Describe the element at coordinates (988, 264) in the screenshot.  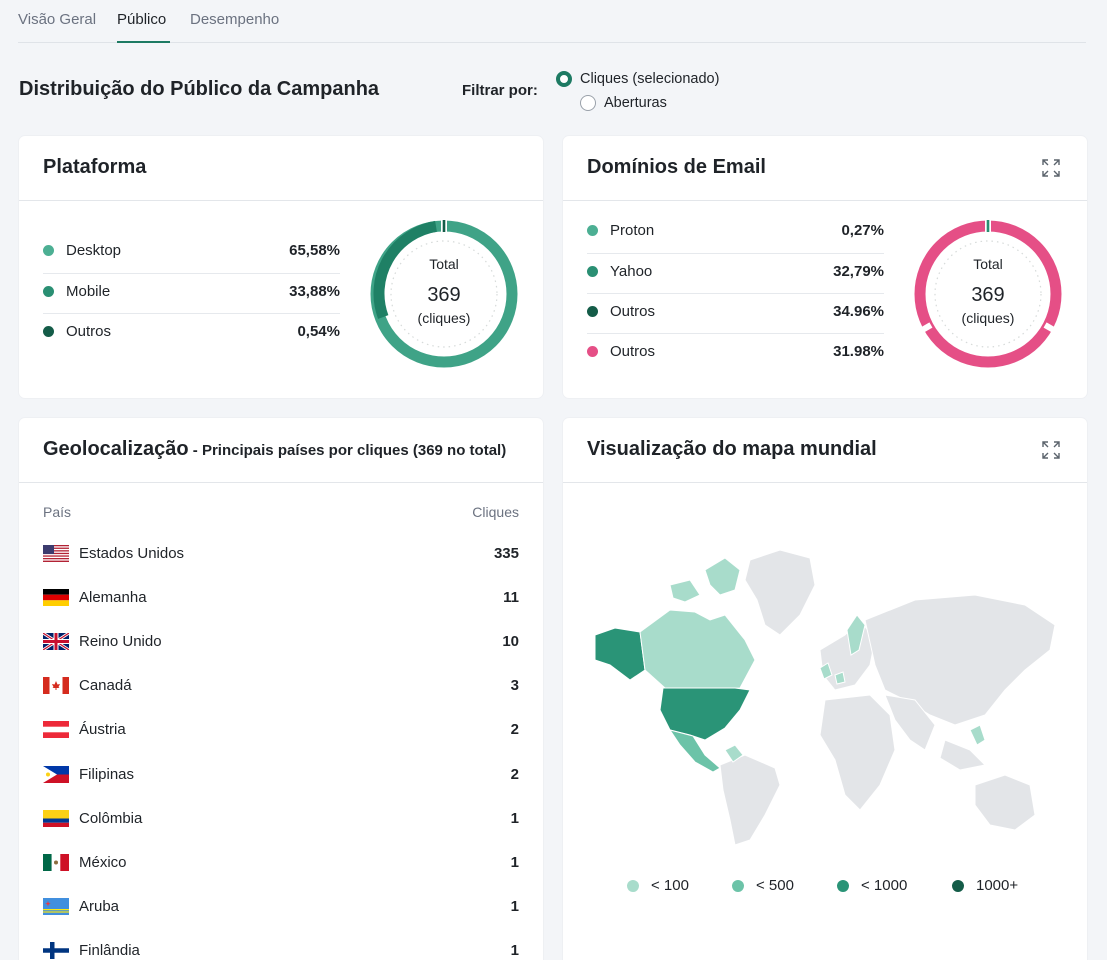
I see `donut-total-label: Total` at that location.